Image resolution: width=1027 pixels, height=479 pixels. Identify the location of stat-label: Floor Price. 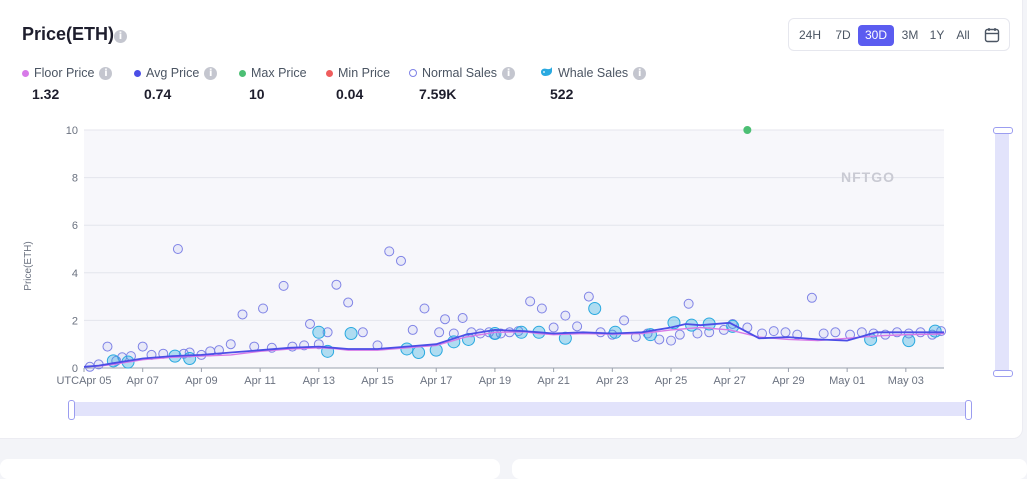
(64, 73).